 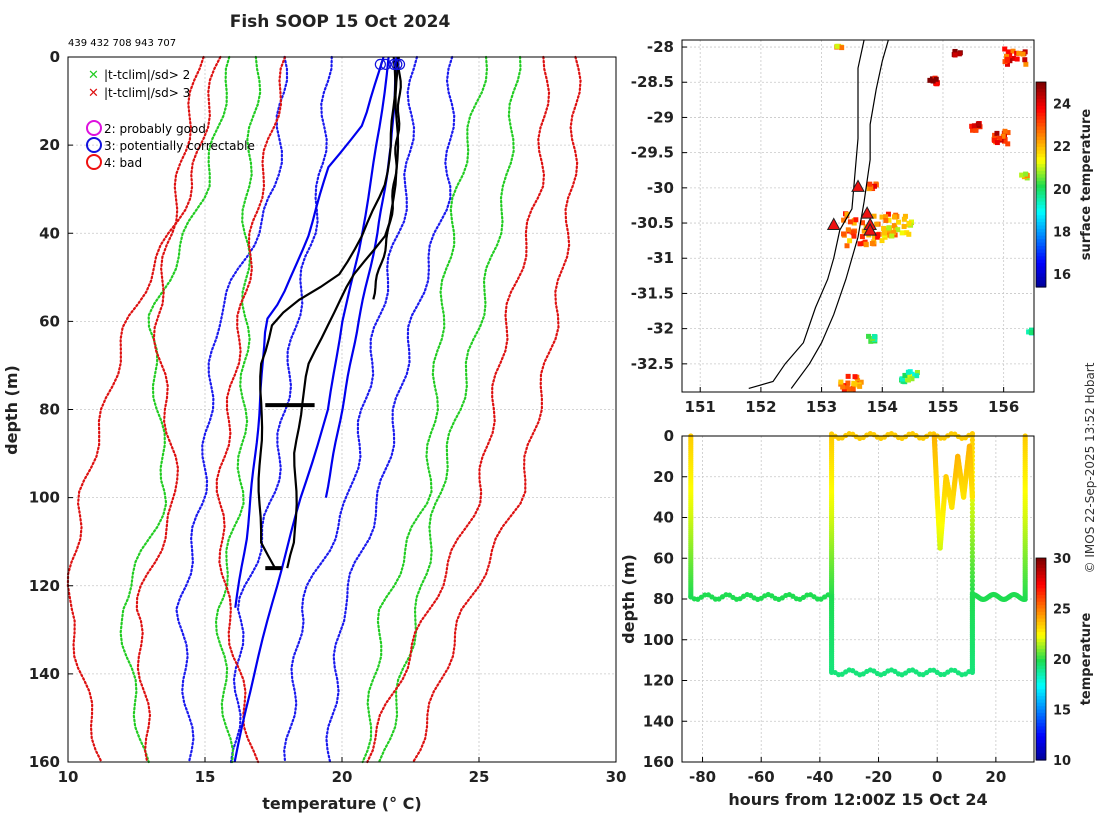 I want to click on time-xtick-label: -20, so click(x=878, y=777).